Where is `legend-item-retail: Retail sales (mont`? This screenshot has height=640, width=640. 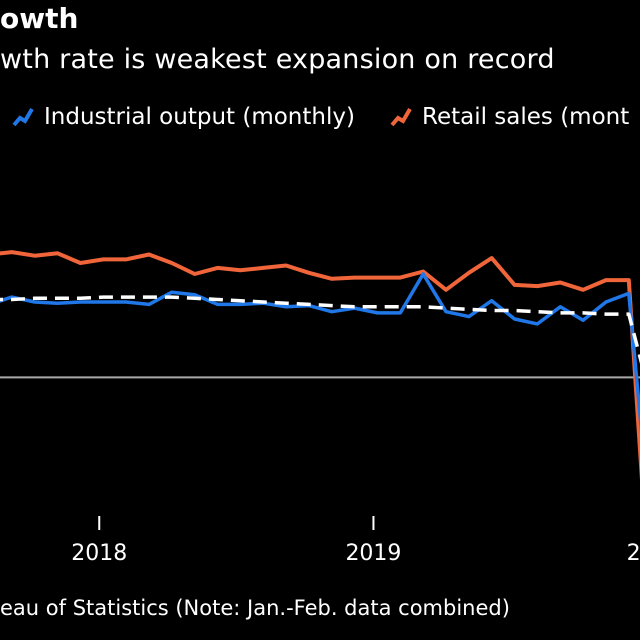 legend-item-retail: Retail sales (mont is located at coordinates (509, 117).